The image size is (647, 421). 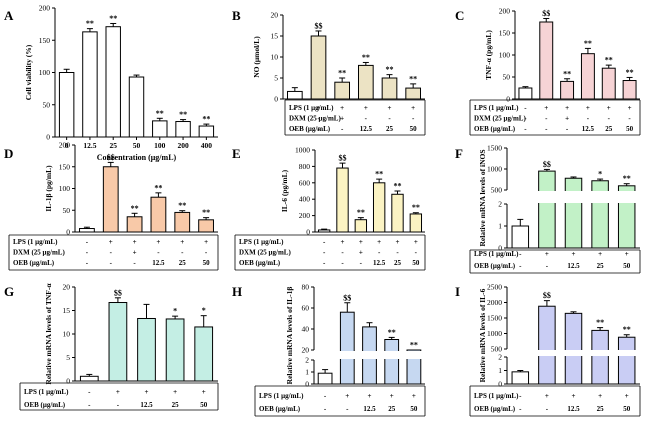 What do you see at coordinates (67, 210) in the screenshot?
I see `y-tick-label-D: 50` at bounding box center [67, 210].